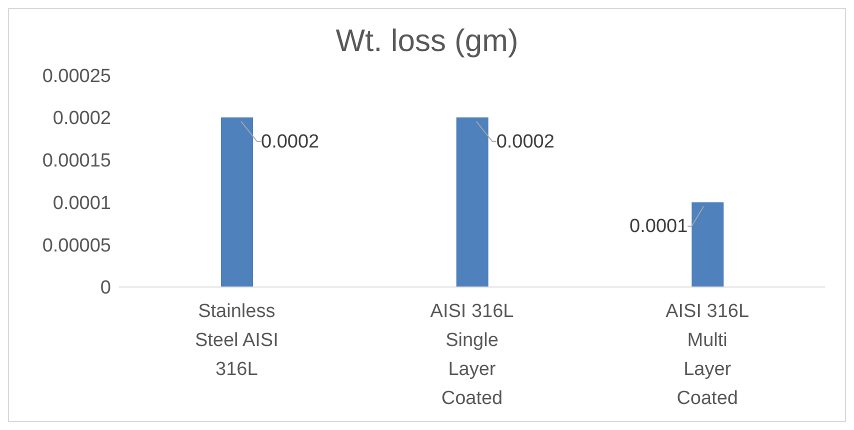 This screenshot has height=430, width=854. What do you see at coordinates (659, 227) in the screenshot?
I see `data-label: 0.0001` at bounding box center [659, 227].